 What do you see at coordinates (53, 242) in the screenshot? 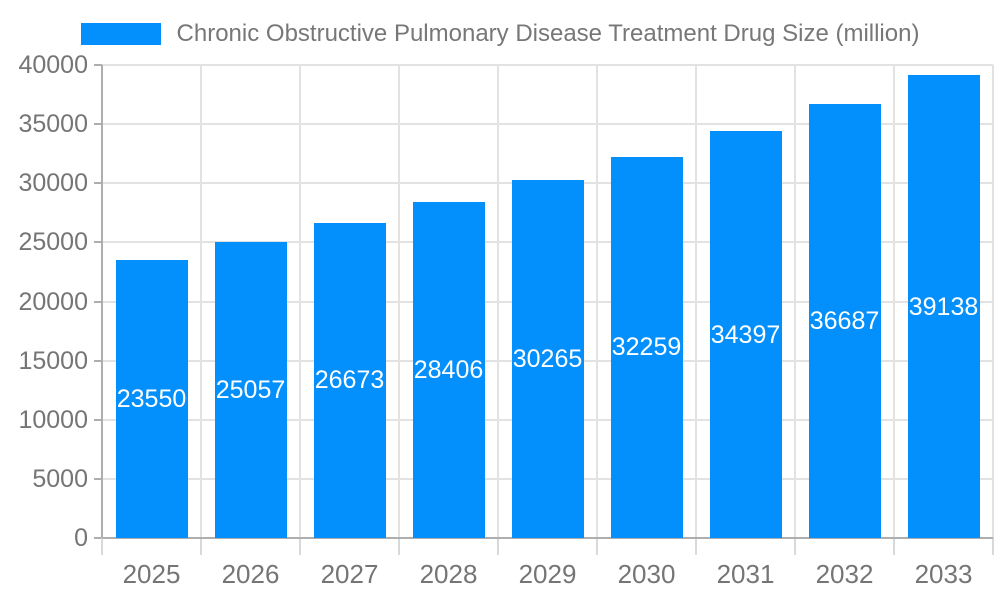
I see `y-tick-label: 25000` at bounding box center [53, 242].